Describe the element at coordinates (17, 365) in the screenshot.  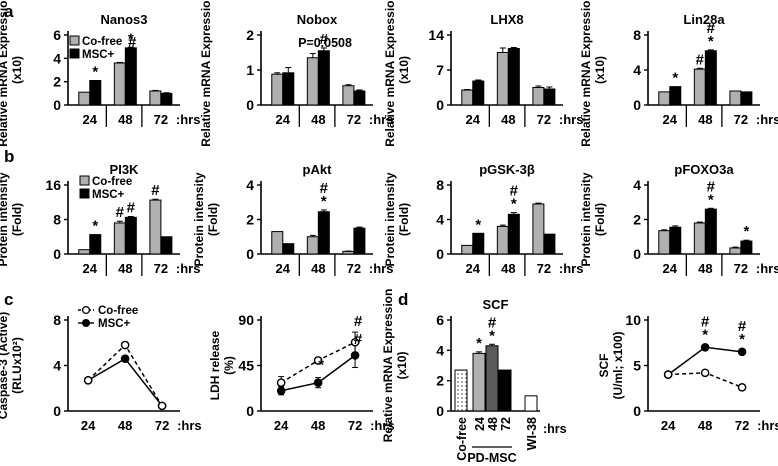
I see `y-axis-label-line: (RLUx10²)` at that location.